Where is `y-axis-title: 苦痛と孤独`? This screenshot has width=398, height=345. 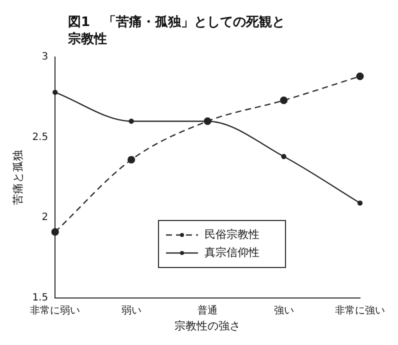
y-axis-title: 苦痛と孤独 is located at coordinates (17, 177).